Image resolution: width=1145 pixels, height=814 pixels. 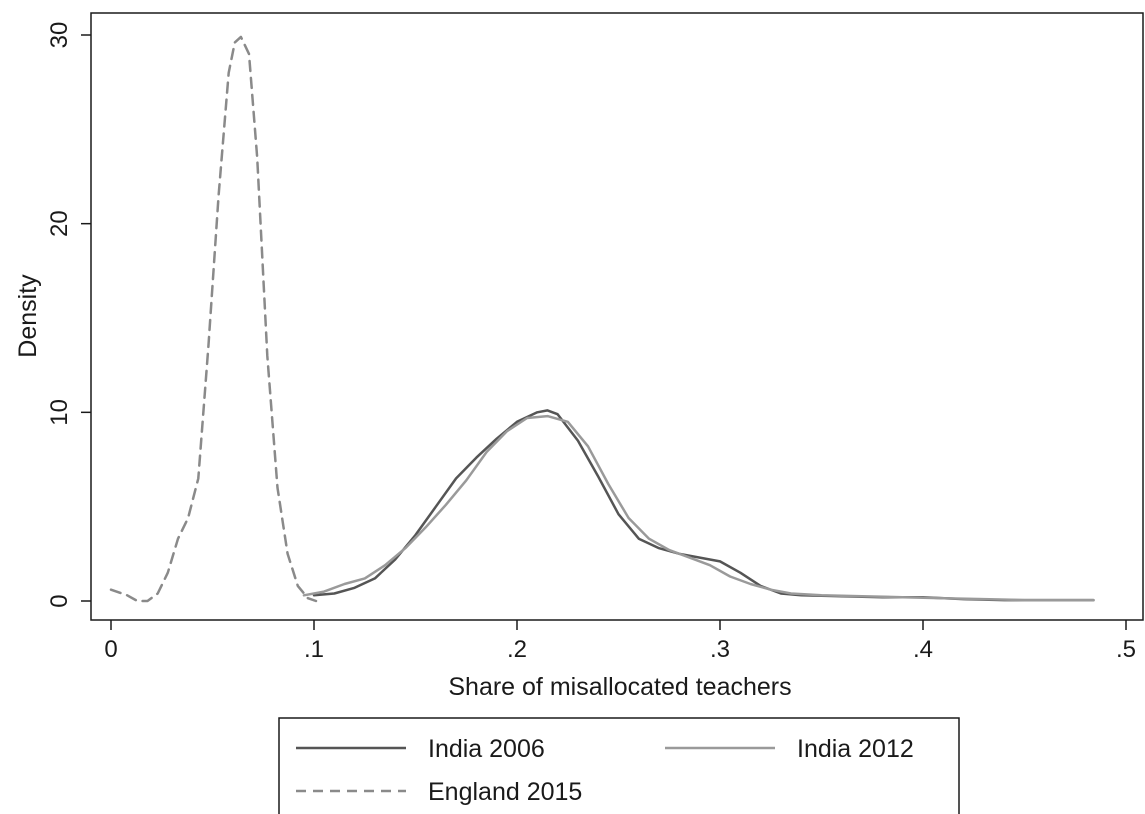 I want to click on legend-box, so click(x=619, y=765).